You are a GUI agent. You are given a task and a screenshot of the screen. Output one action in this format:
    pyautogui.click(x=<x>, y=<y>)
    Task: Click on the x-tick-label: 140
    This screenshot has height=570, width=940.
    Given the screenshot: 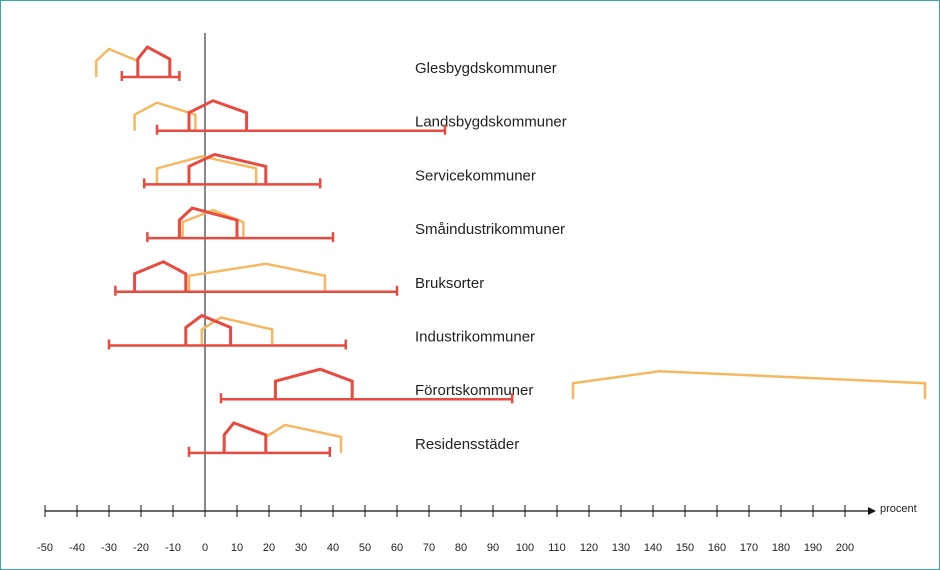 What is the action you would take?
    pyautogui.click(x=653, y=548)
    